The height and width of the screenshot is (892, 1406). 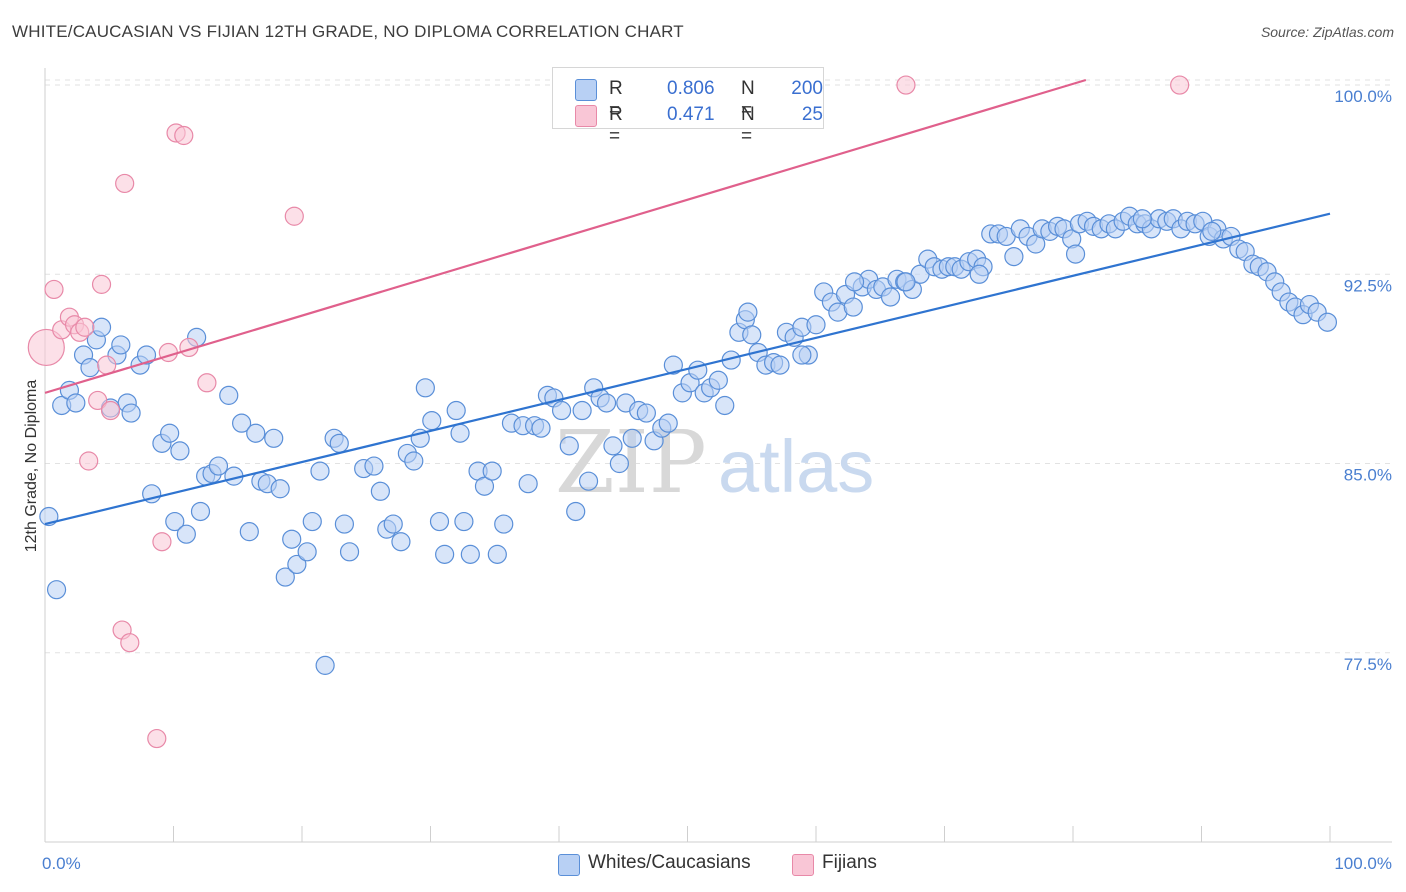 What do you see at coordinates (669, 862) in the screenshot?
I see `legend-label-whites: Whites/Caucasians` at bounding box center [669, 862].